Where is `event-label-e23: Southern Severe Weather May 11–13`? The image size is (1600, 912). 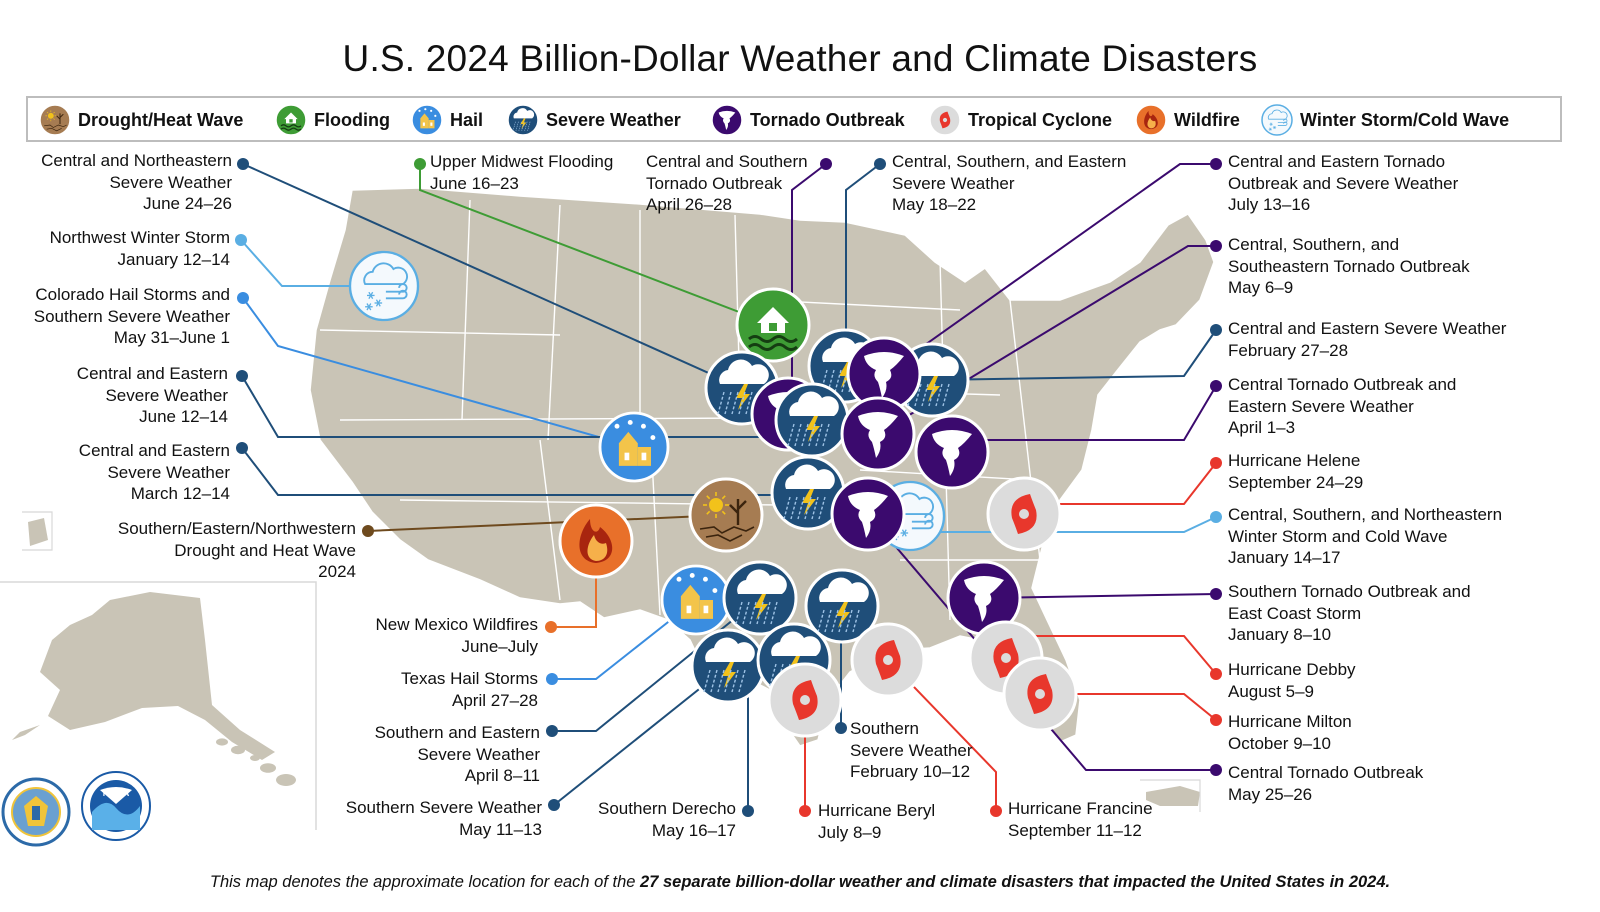 event-label-e23: Southern Severe Weather May 11–13 is located at coordinates (444, 818).